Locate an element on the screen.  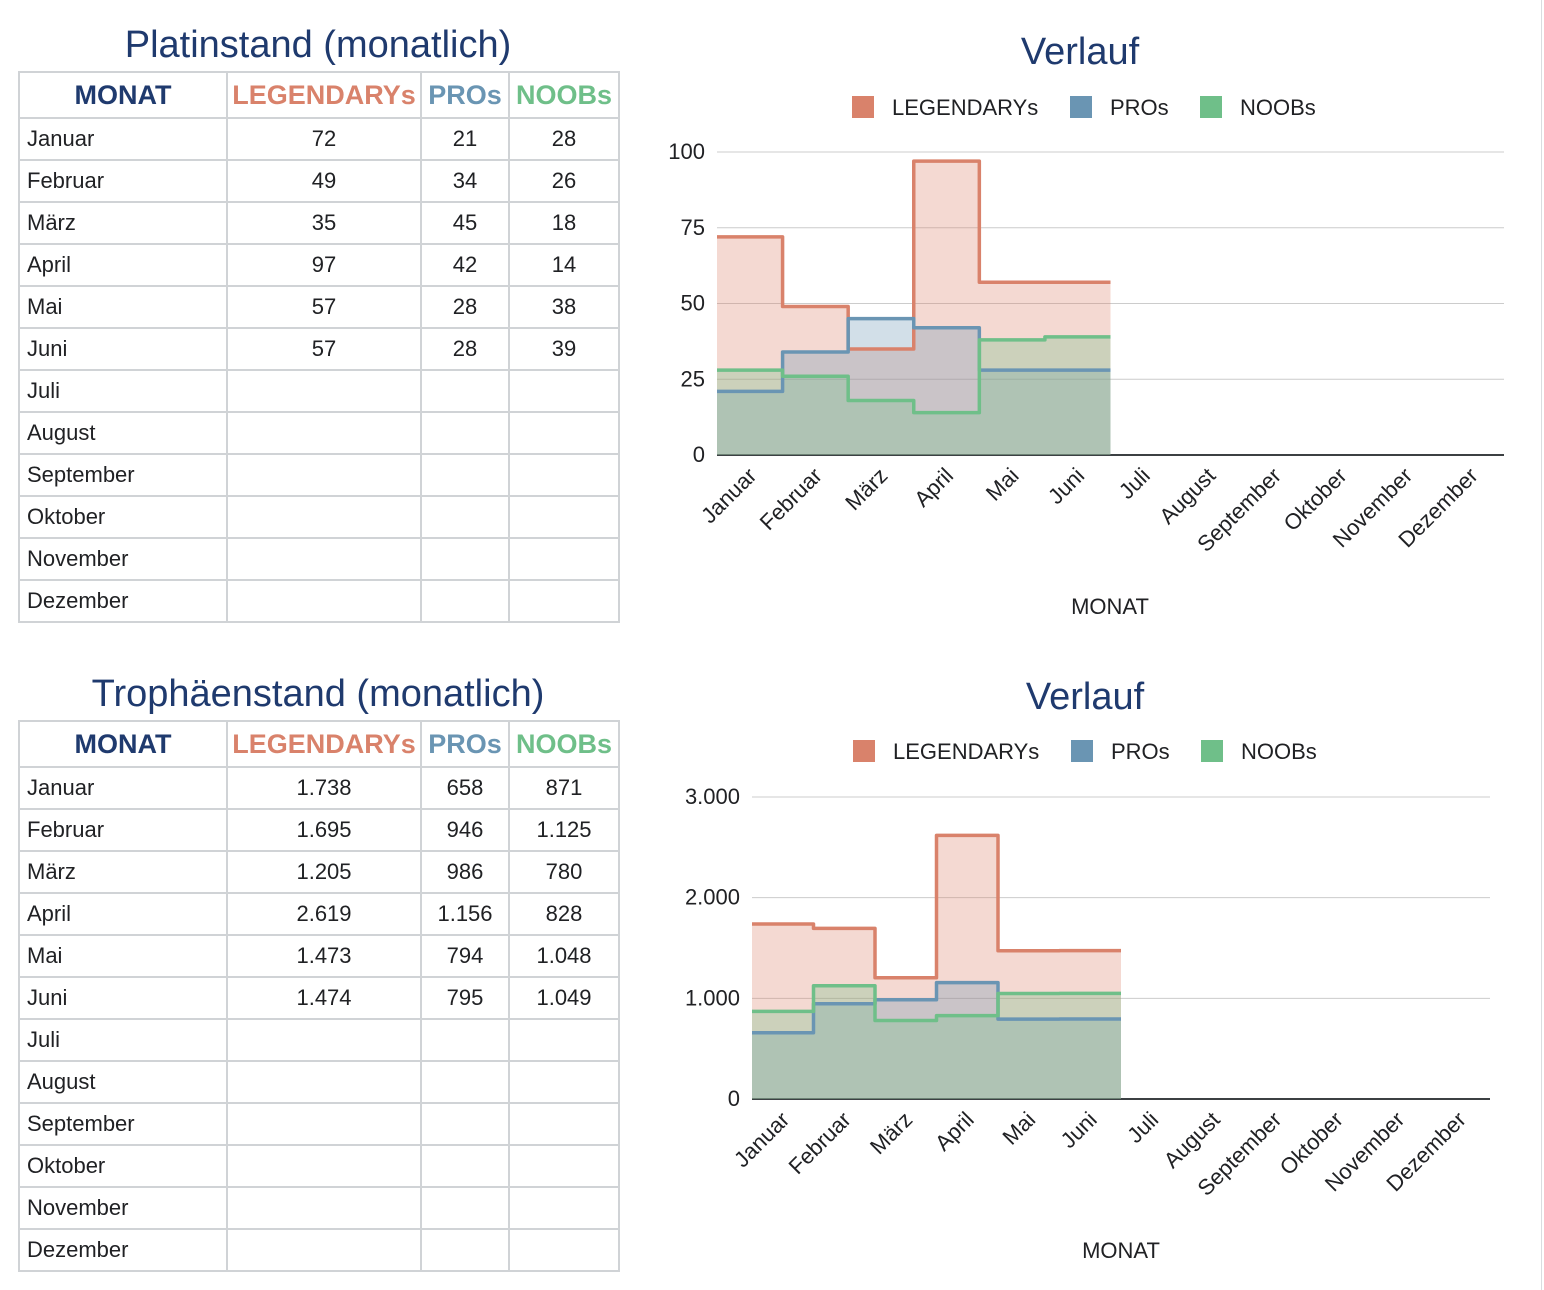
cell-pros: 658 is located at coordinates (465, 788).